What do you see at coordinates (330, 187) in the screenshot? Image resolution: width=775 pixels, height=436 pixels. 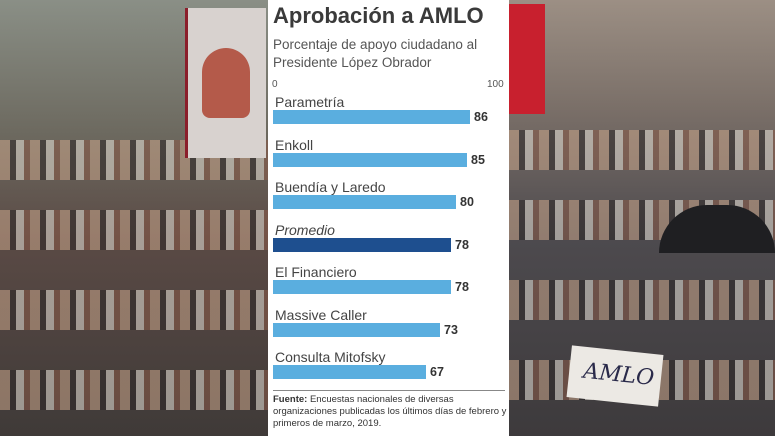 I see `category-label-buendia-y-laredo: Buendía y Laredo` at bounding box center [330, 187].